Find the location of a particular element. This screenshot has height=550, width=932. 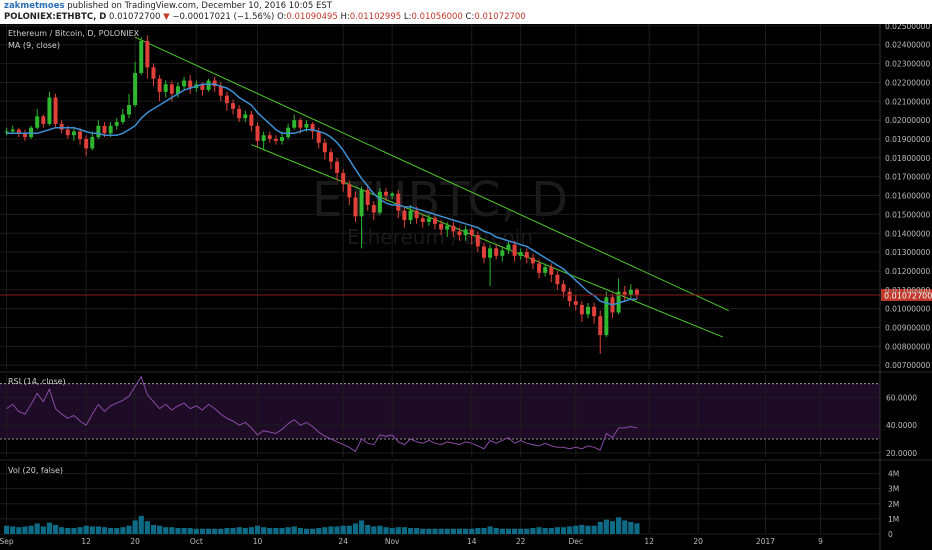

price-tick-label: 0.02300000 is located at coordinates (908, 64).